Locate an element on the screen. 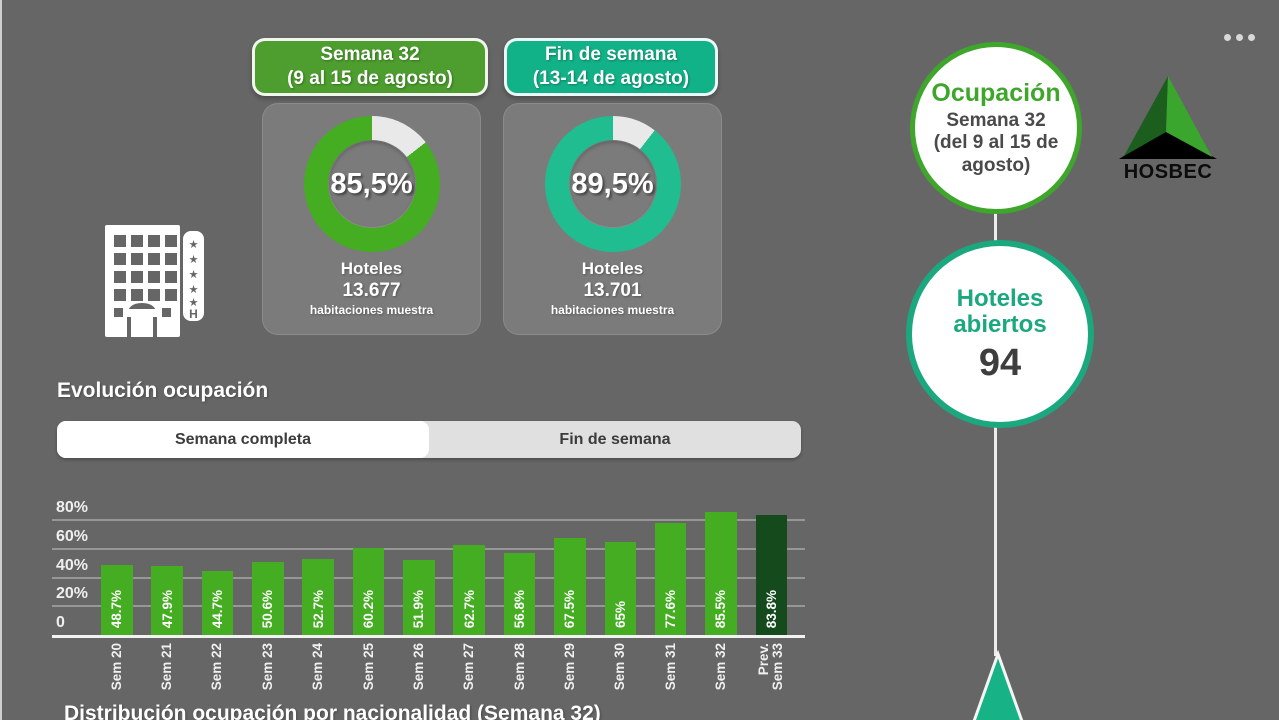 The height and width of the screenshot is (720, 1279). hosbec-logo-text: HOSBEC is located at coordinates (1168, 171).